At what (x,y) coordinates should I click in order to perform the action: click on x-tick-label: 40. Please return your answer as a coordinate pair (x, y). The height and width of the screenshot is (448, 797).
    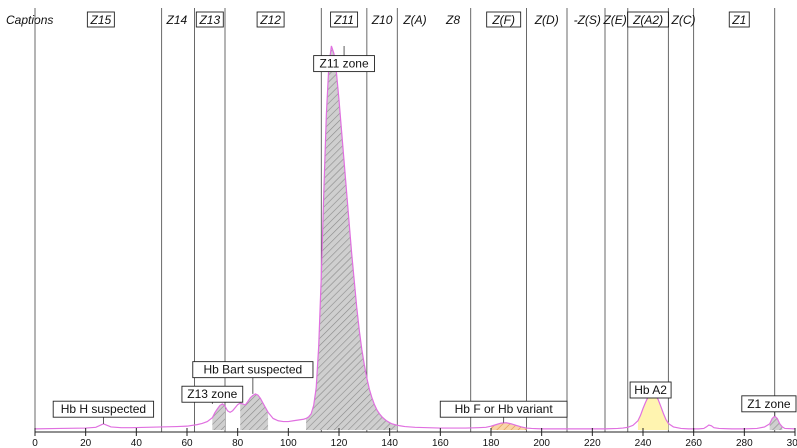
    Looking at the image, I should click on (137, 443).